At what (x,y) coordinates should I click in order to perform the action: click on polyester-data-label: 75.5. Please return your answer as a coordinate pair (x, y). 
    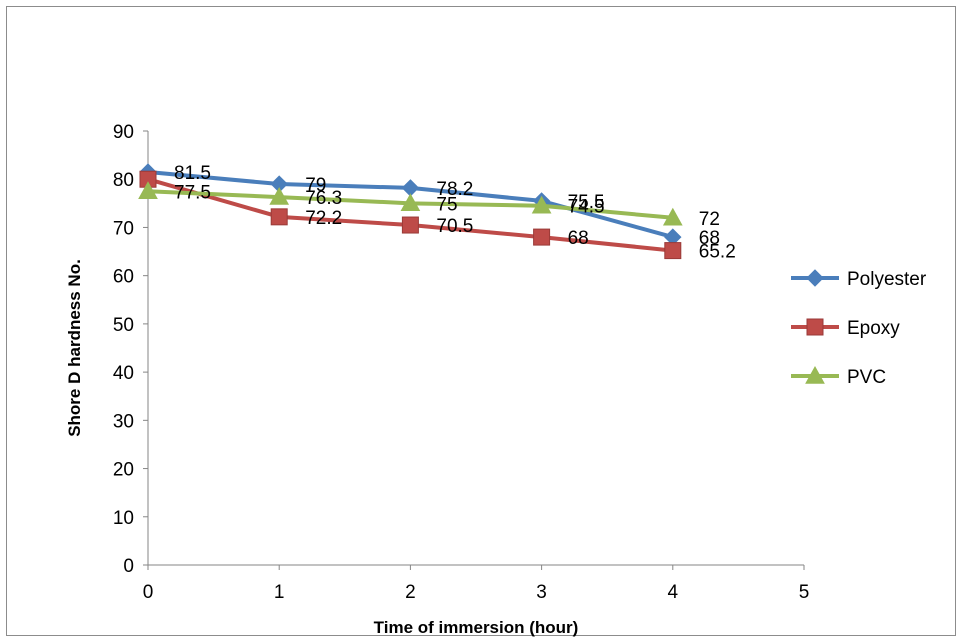
    Looking at the image, I should click on (586, 202).